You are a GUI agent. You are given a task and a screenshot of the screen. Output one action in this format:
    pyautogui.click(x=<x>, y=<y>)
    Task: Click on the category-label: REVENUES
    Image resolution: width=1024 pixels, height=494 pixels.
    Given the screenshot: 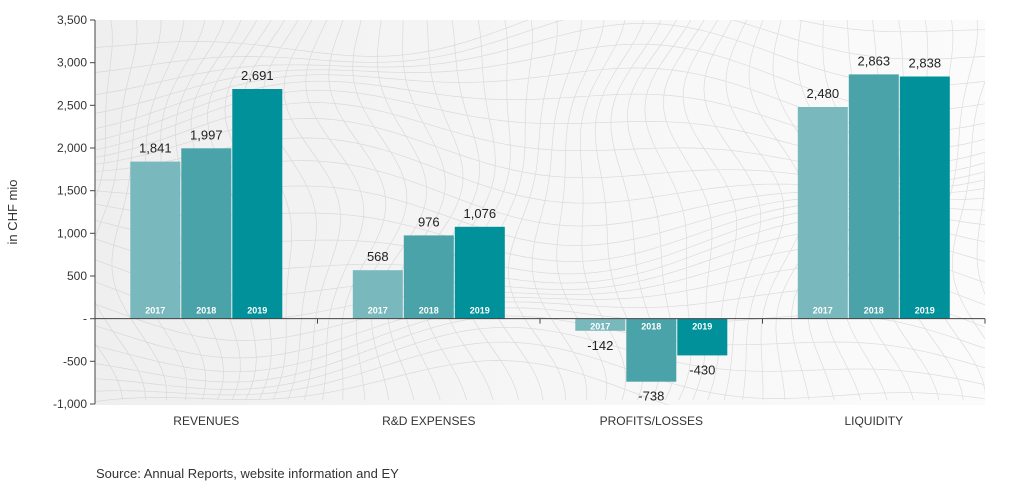 What is the action you would take?
    pyautogui.click(x=206, y=421)
    